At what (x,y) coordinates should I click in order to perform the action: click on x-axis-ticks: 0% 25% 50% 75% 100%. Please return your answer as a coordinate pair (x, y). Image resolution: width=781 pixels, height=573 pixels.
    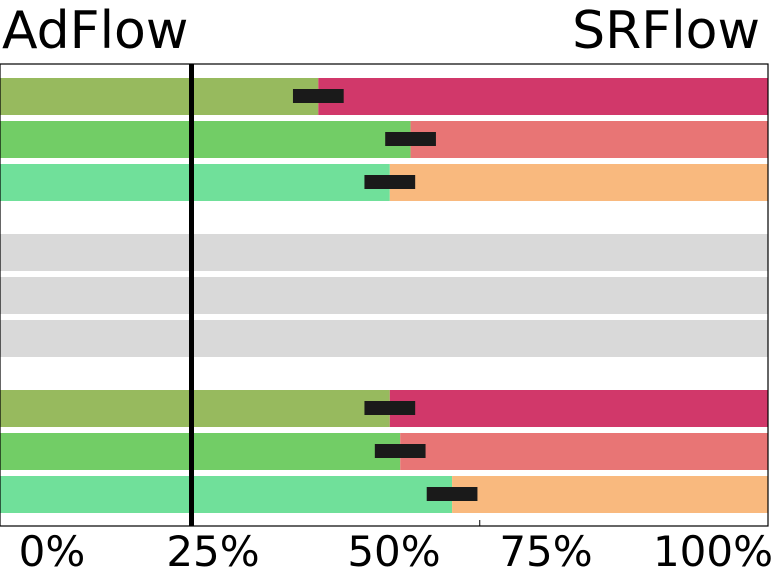
    Looking at the image, I should click on (396, 546).